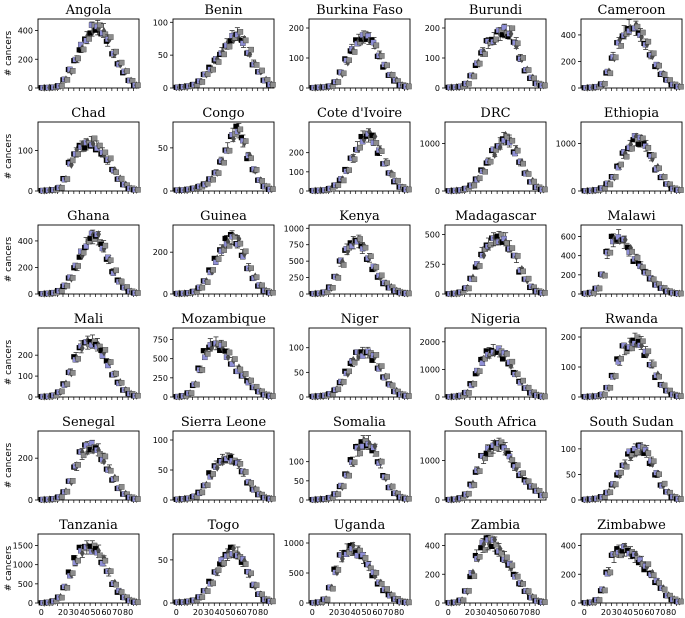 The width and height of the screenshot is (685, 618). I want to click on panel-cameroon: Cameroon 0 200 400, so click(622, 48).